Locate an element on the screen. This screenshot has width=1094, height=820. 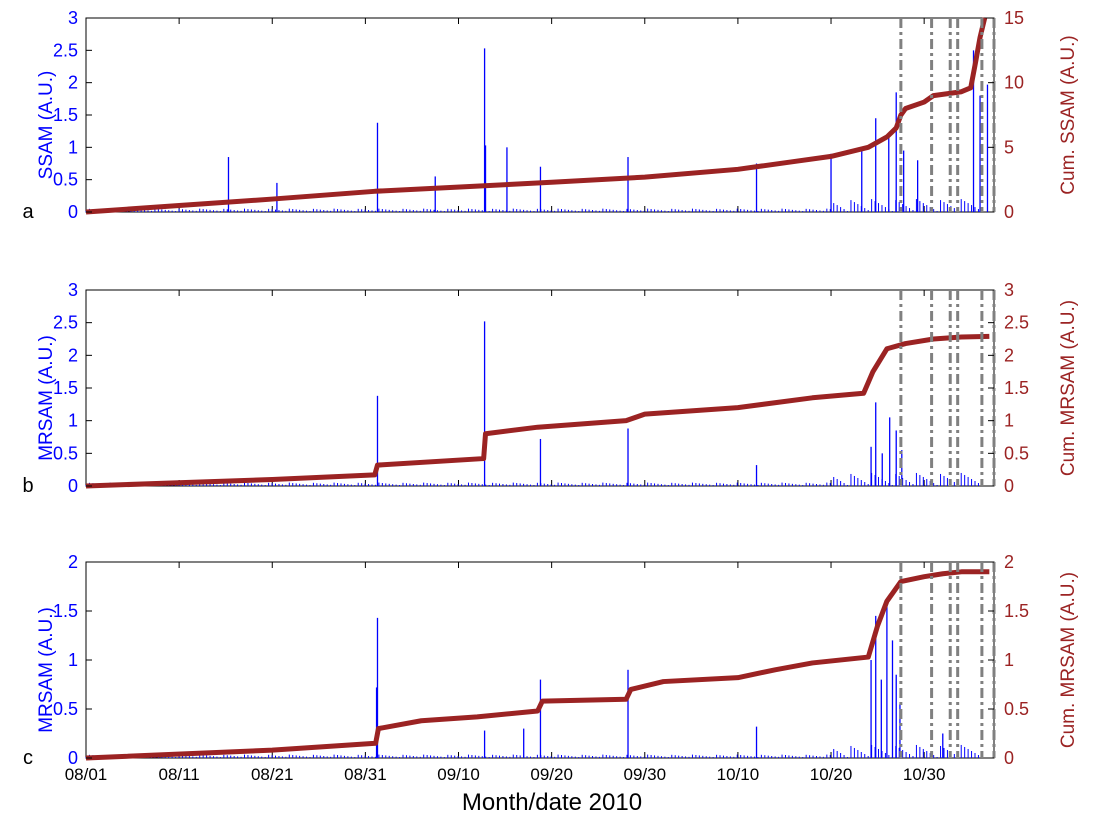
x-tick-label: 09/10 is located at coordinates (458, 774).